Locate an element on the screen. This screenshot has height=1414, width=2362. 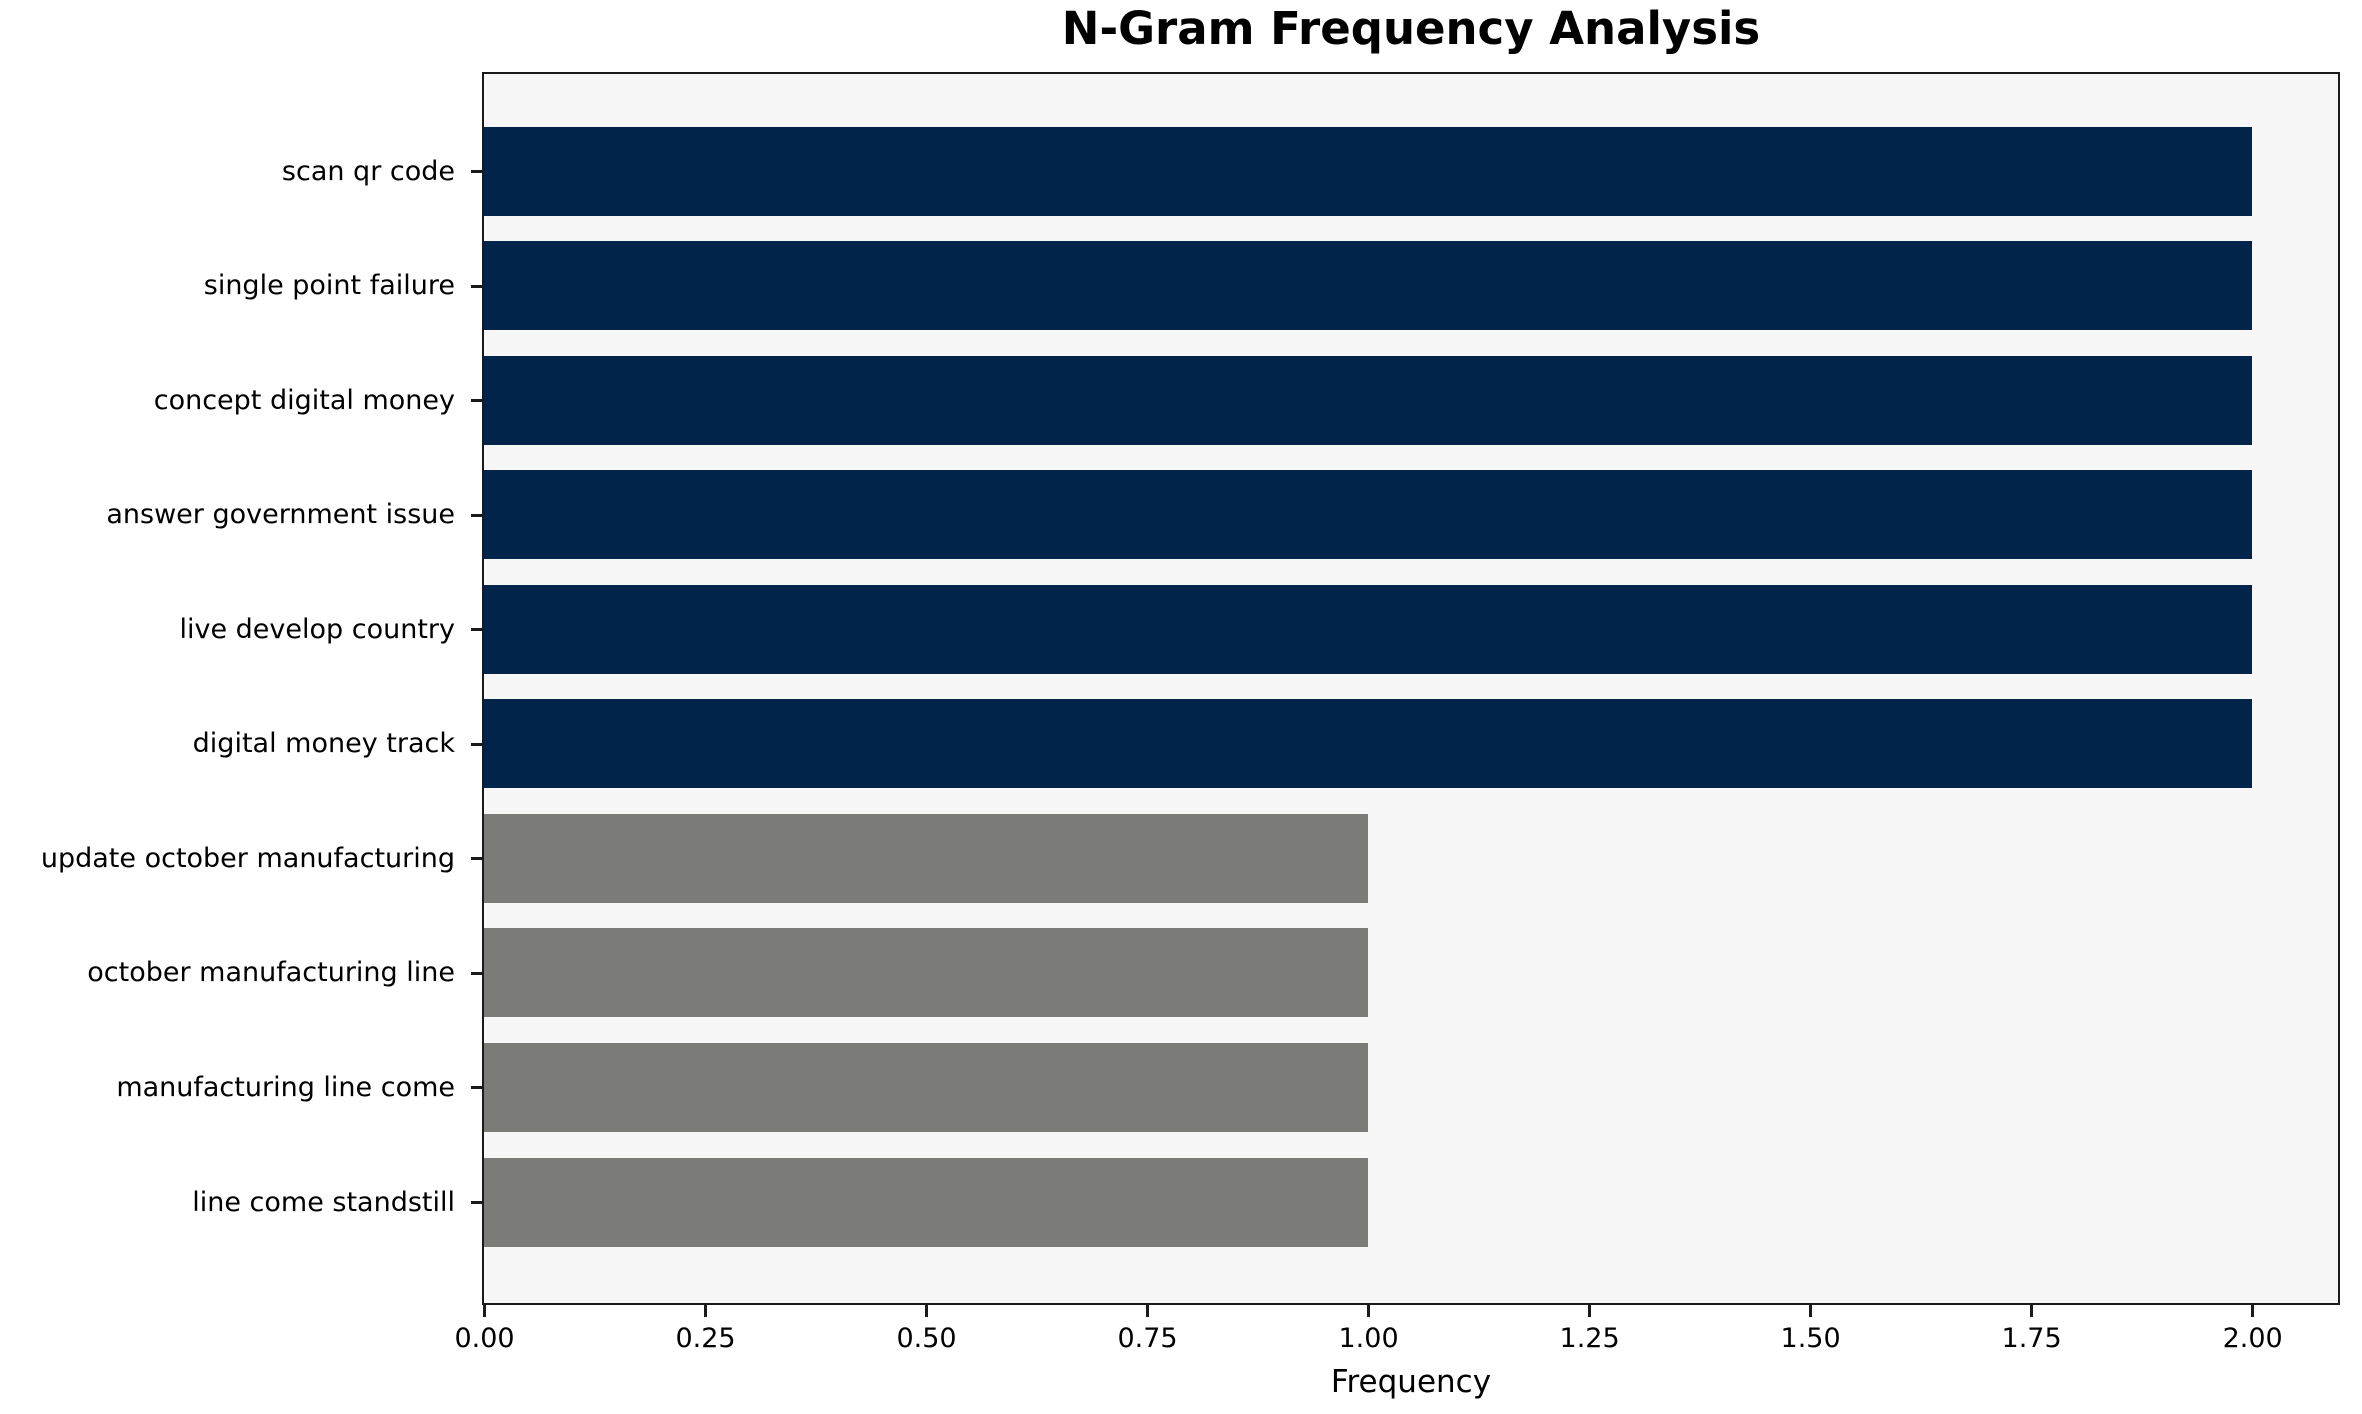
y-tick-label: scan qr code is located at coordinates (368, 171).